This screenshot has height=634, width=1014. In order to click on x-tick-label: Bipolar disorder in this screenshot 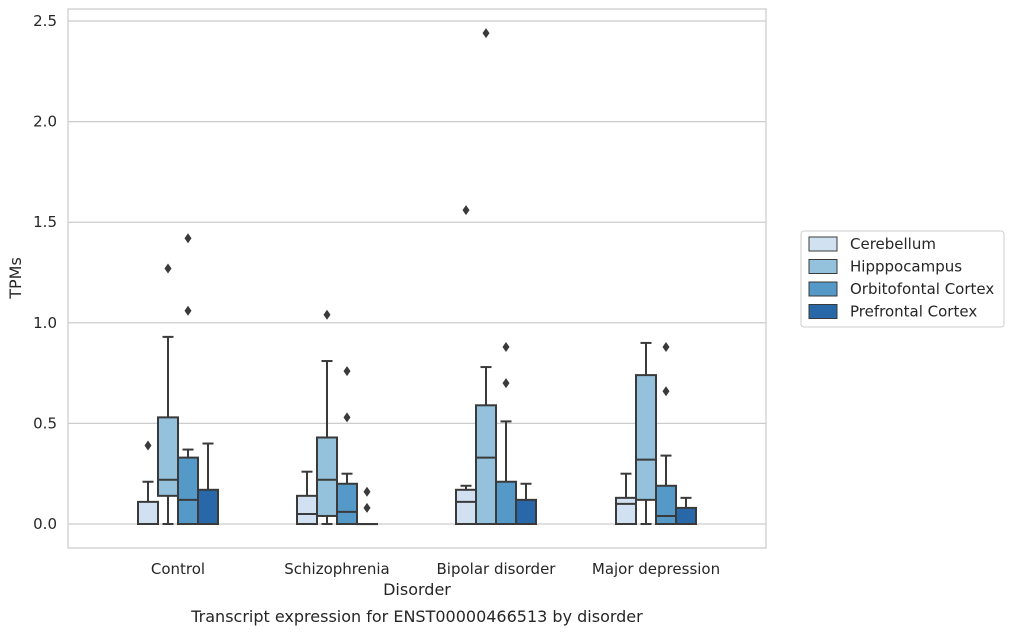, I will do `click(497, 569)`.